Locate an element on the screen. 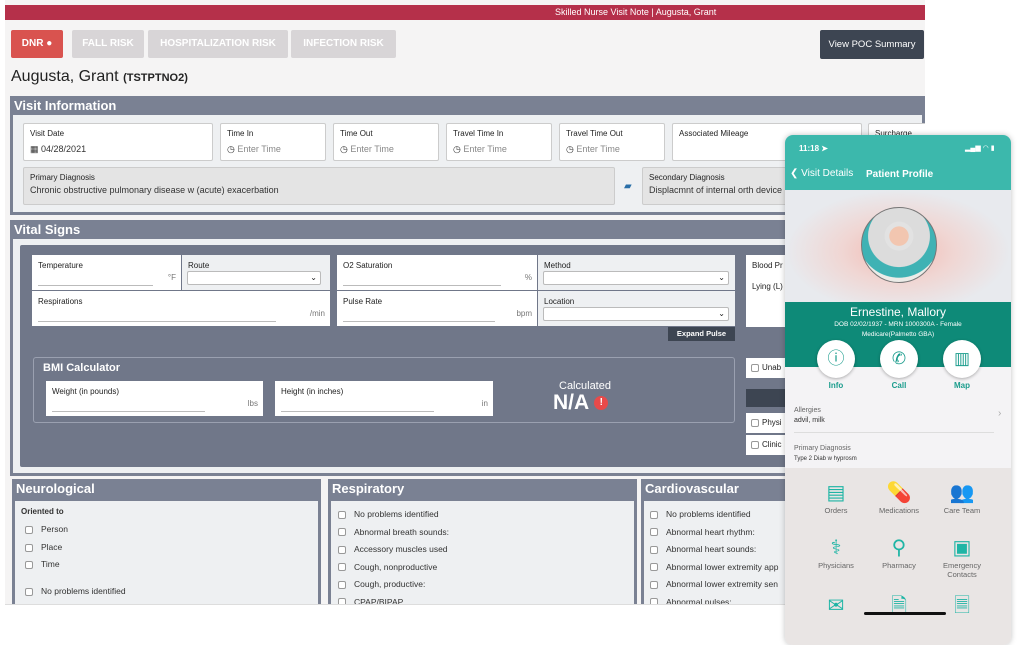 This screenshot has height=645, width=1024. location-select: ⌄ is located at coordinates (636, 314).